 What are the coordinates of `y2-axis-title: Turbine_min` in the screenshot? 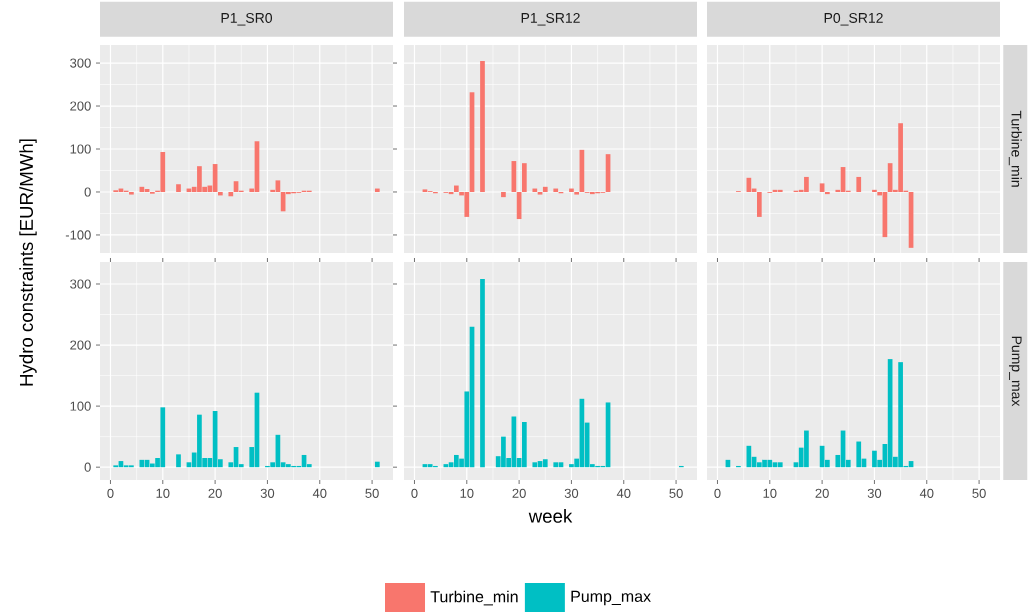 It's located at (1015, 148).